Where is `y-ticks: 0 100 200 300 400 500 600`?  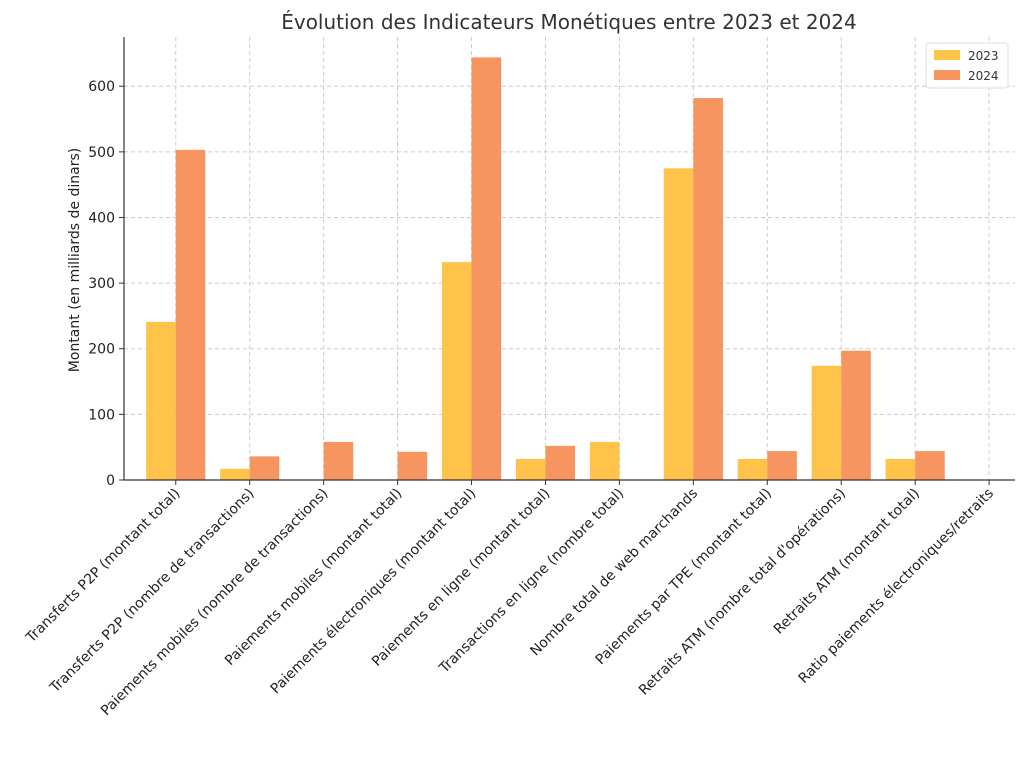 y-ticks: 0 100 200 300 400 500 600 is located at coordinates (106, 284).